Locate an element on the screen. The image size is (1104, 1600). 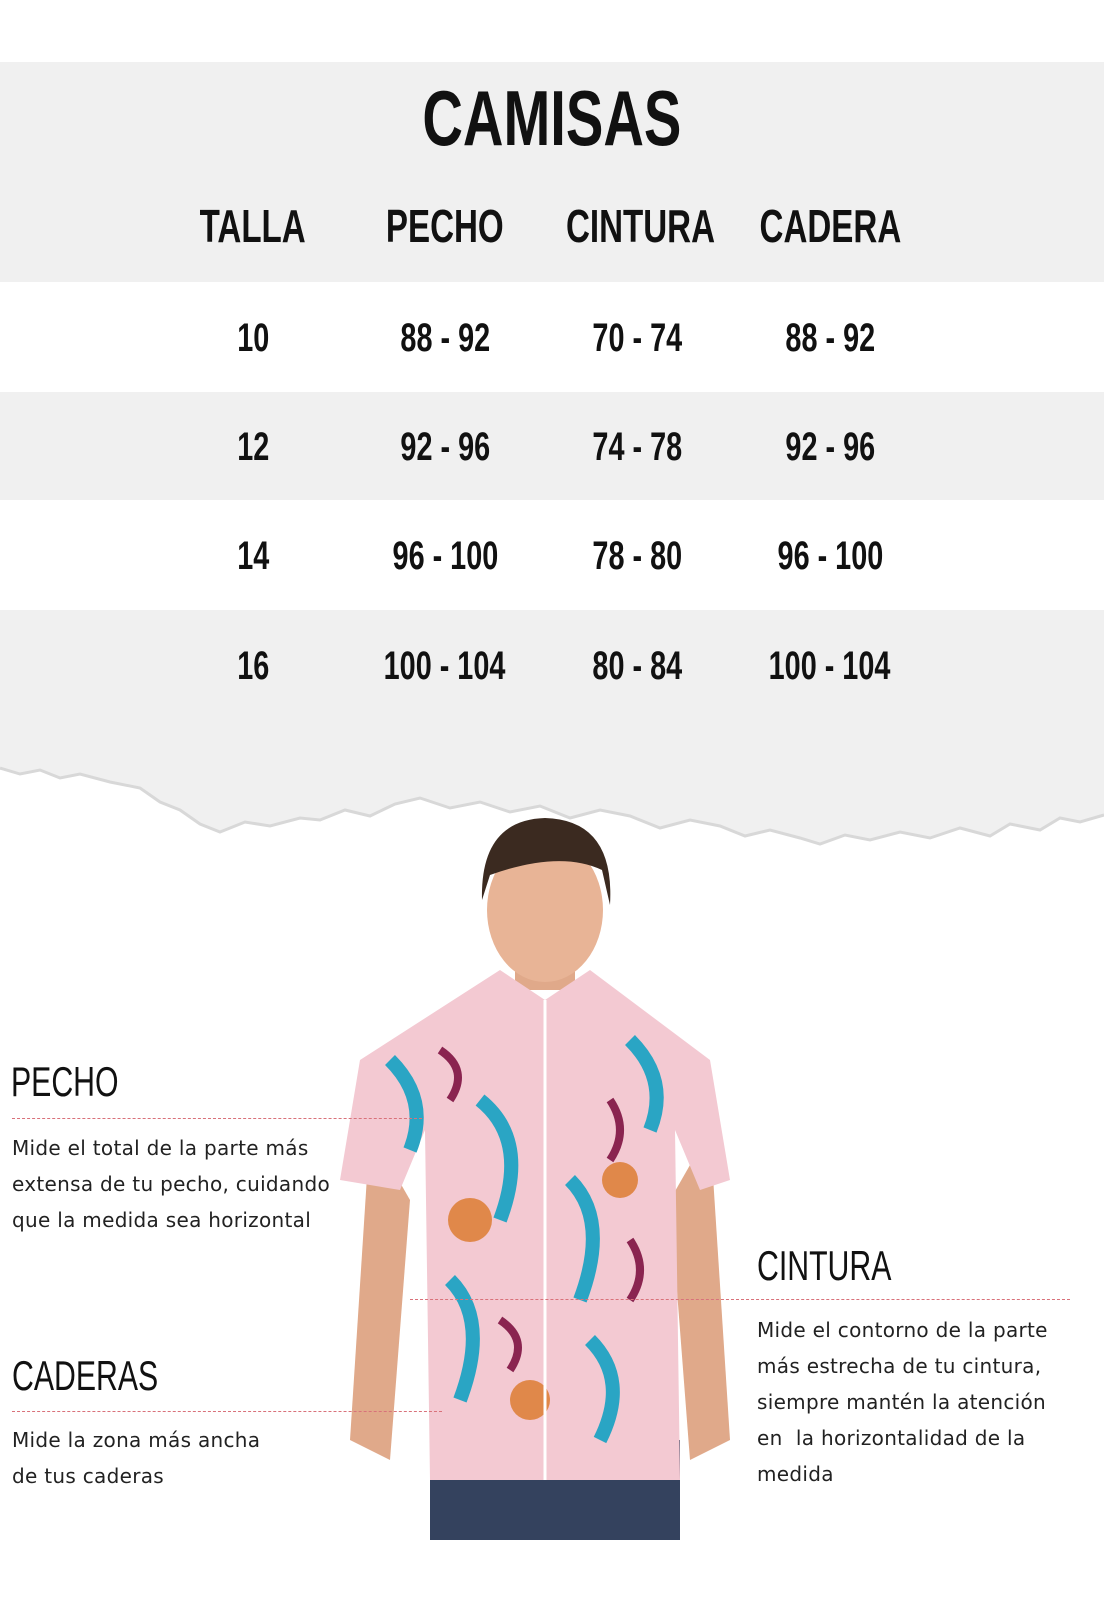
cell-cadera: 96 - 100 is located at coordinates (830, 556).